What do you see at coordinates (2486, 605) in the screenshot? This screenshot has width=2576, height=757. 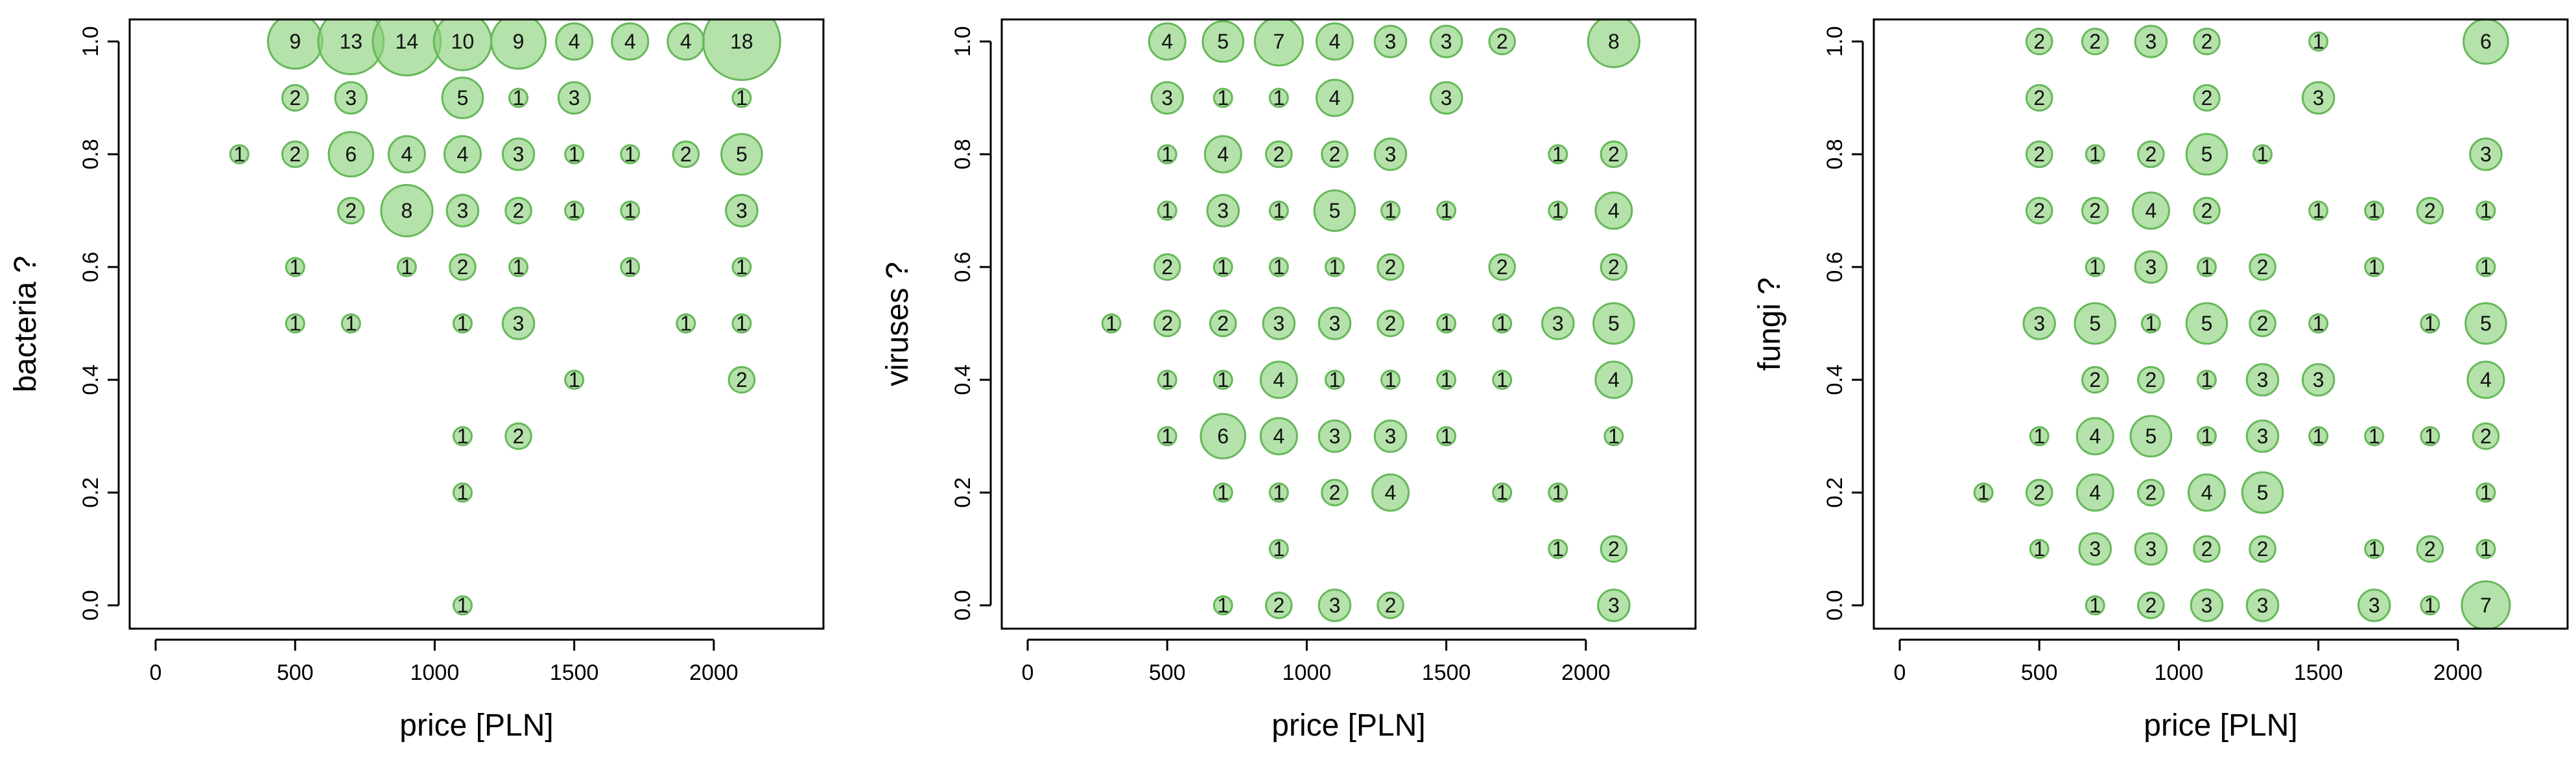 I see `bubble-count-label: 7` at bounding box center [2486, 605].